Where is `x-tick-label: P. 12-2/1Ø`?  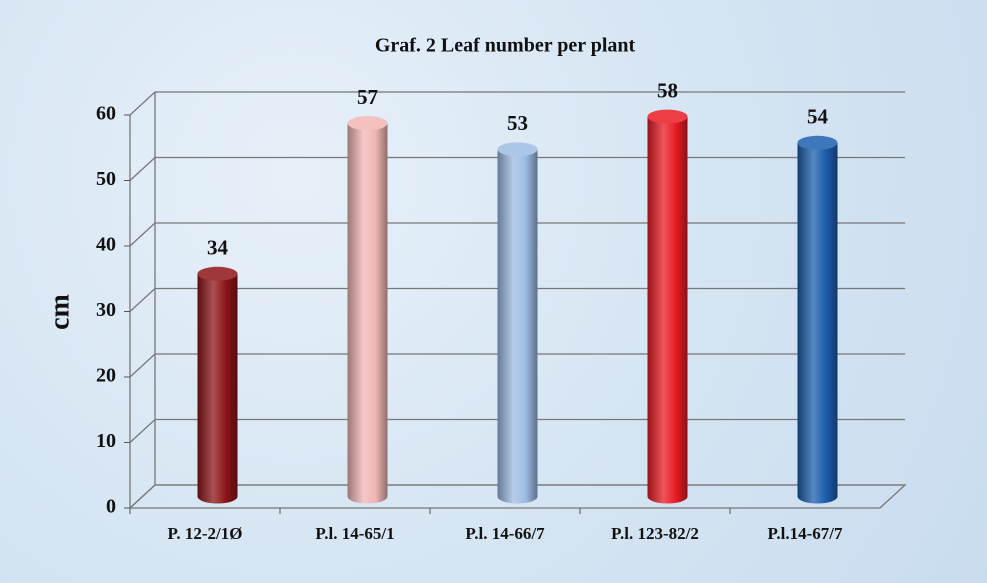 x-tick-label: P. 12-2/1Ø is located at coordinates (205, 533).